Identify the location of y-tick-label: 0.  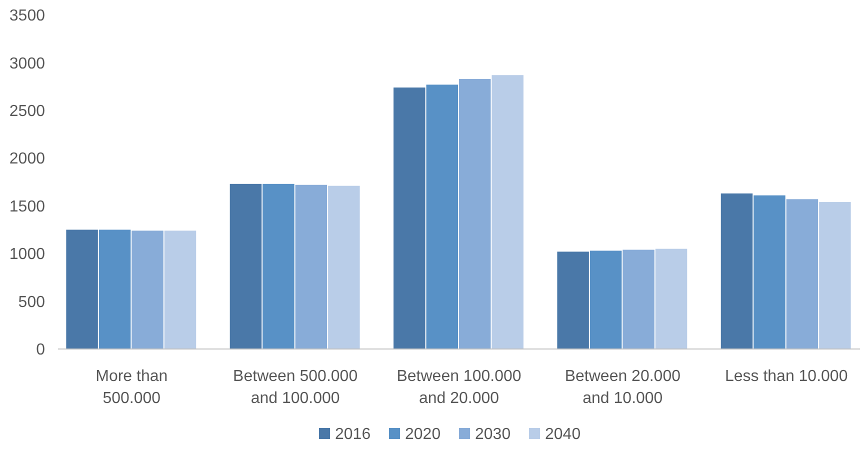
(41, 350).